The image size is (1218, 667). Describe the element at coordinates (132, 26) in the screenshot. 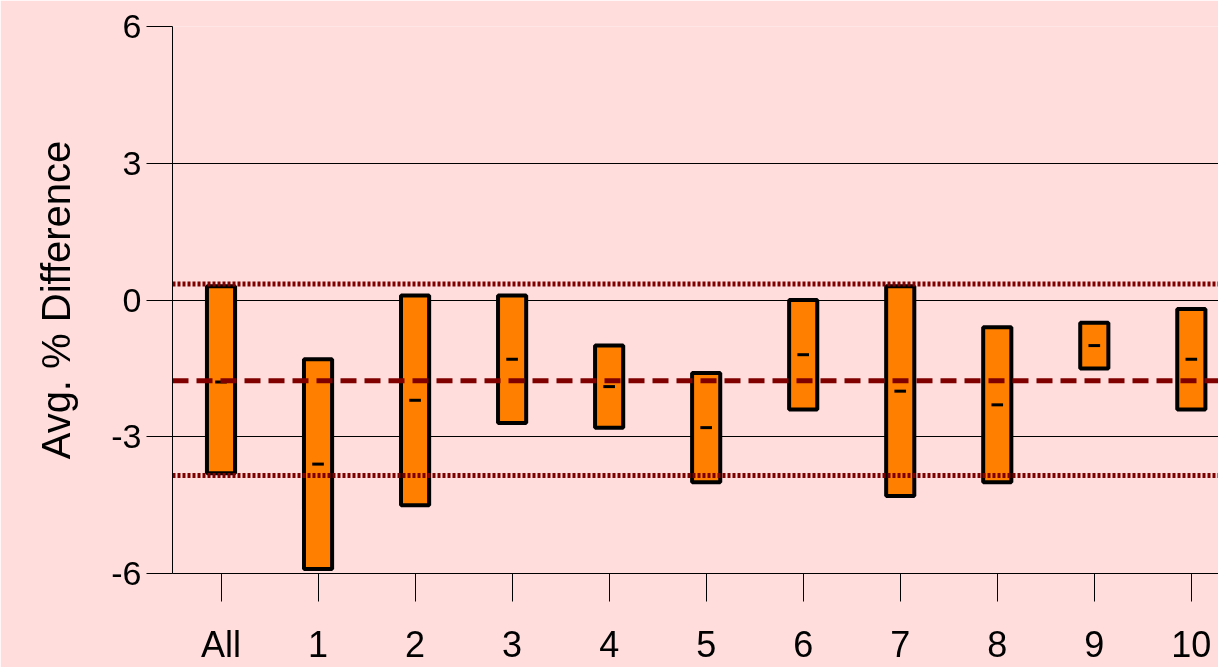

I see `y-tick-label: 6` at that location.